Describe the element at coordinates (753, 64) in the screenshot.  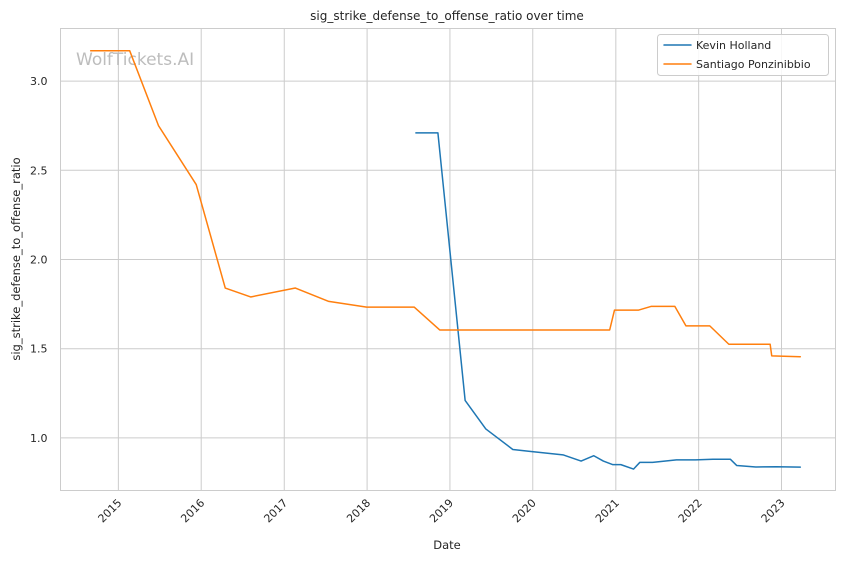
I see `legend-label-santiago-ponzinibbio: Santiago Ponzinibbio` at that location.